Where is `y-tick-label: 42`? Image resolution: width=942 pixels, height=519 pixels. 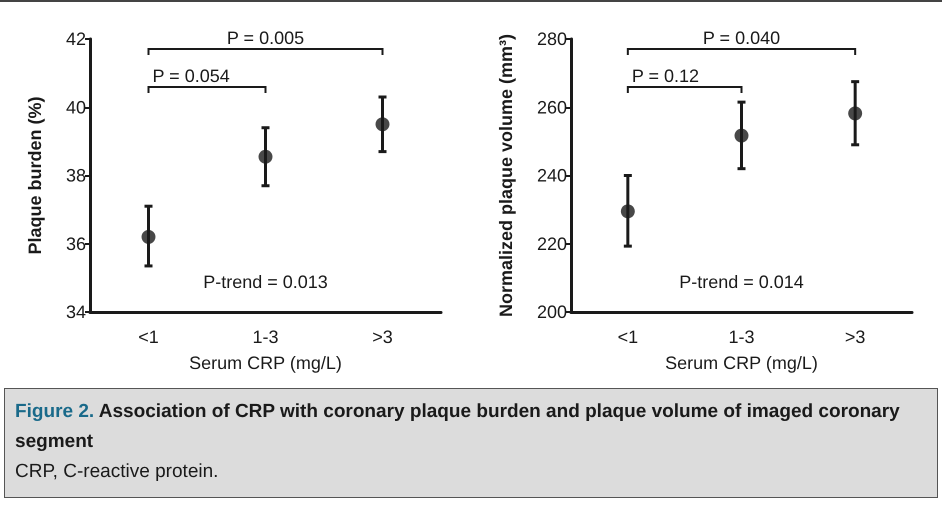 y-tick-label: 42 is located at coordinates (76, 39).